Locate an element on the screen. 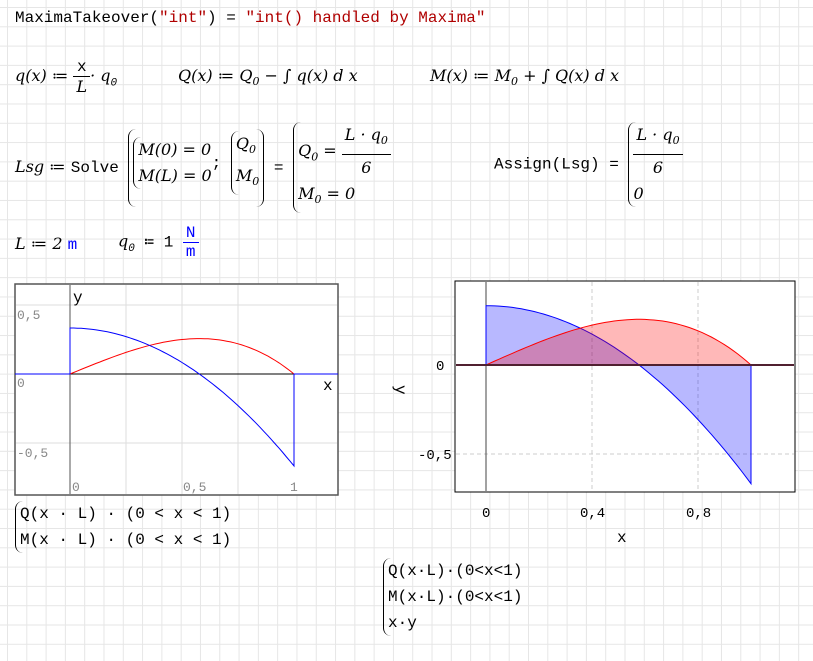  q0-val: ≔ 1 is located at coordinates (158, 242).